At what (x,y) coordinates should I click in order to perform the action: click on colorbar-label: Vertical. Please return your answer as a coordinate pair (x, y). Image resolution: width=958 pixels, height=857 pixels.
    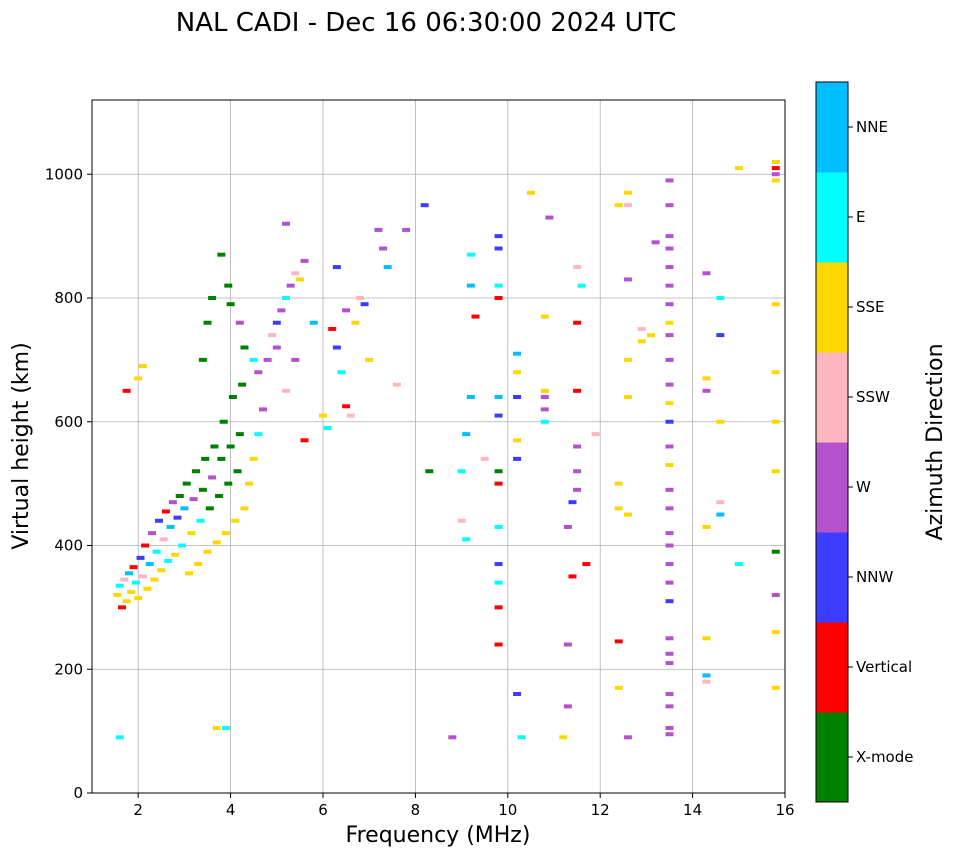
    Looking at the image, I should click on (884, 667).